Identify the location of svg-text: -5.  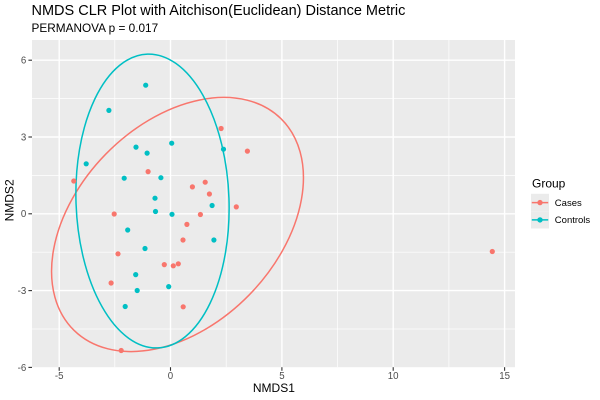
(59, 376).